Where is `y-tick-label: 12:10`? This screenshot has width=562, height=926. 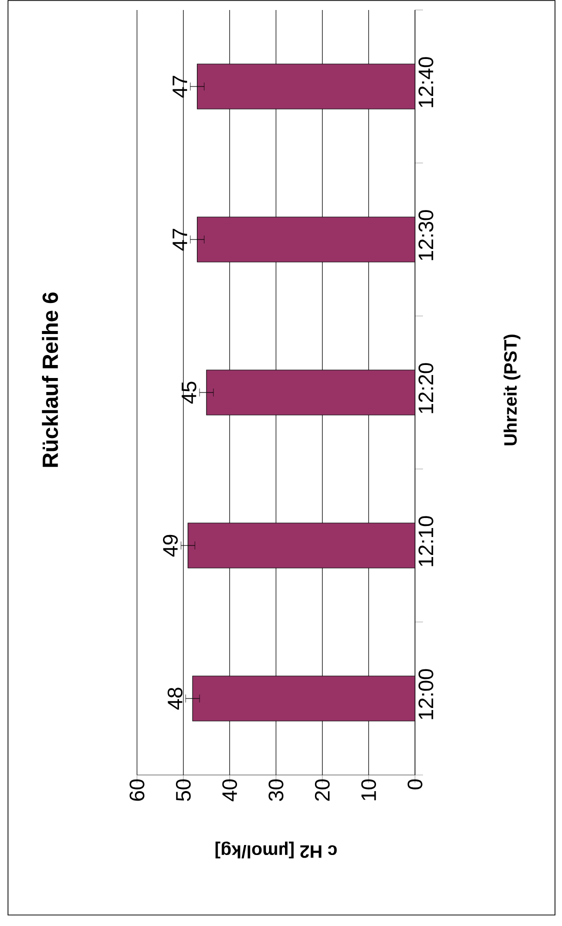
y-tick-label: 12:10 is located at coordinates (426, 541).